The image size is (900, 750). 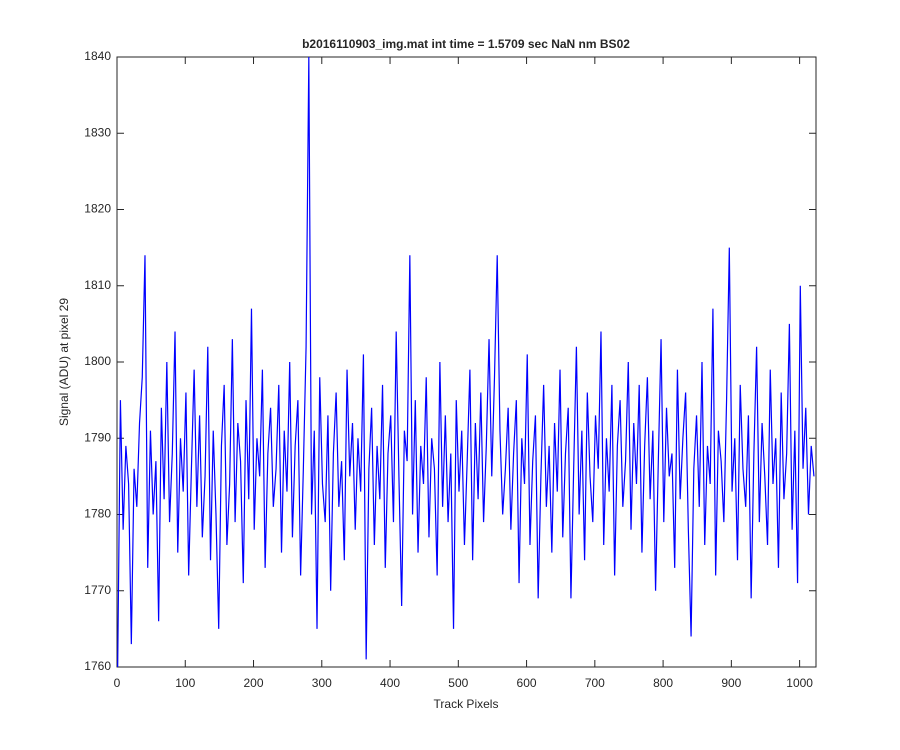 I want to click on y-tick-label: 1800, so click(x=97, y=361).